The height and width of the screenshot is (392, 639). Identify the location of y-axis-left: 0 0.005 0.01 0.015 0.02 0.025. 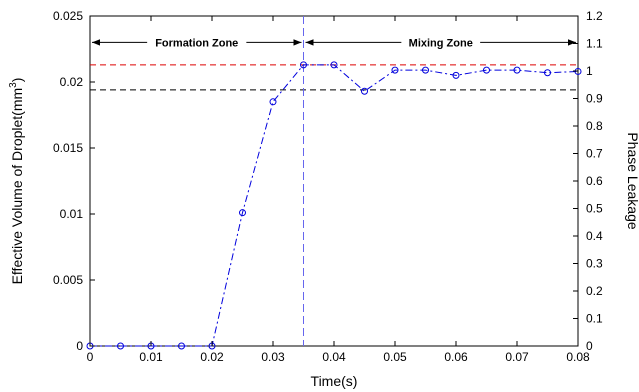
(74, 181).